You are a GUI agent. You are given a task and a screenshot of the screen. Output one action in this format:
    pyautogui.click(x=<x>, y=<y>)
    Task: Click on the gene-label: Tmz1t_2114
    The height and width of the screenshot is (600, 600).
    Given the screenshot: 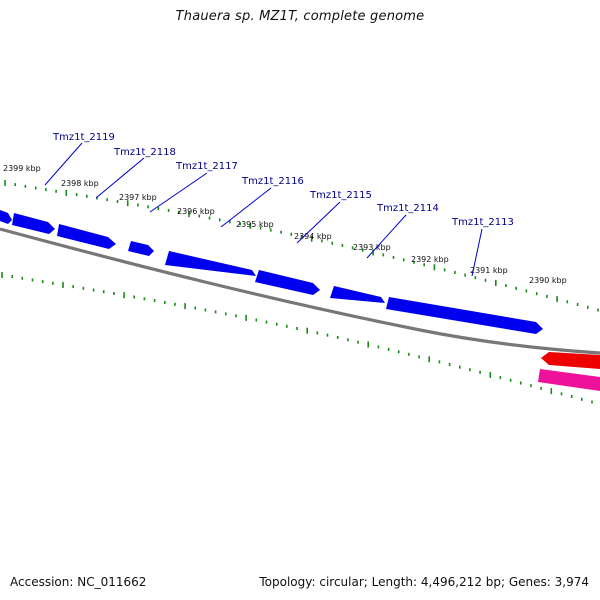 What is the action you would take?
    pyautogui.click(x=407, y=208)
    